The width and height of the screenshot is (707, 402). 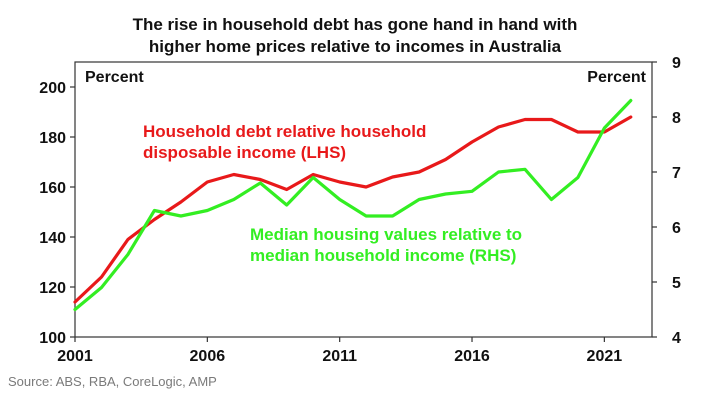 I want to click on series-label-housing-line-1: Median housing values relative to, so click(x=386, y=234).